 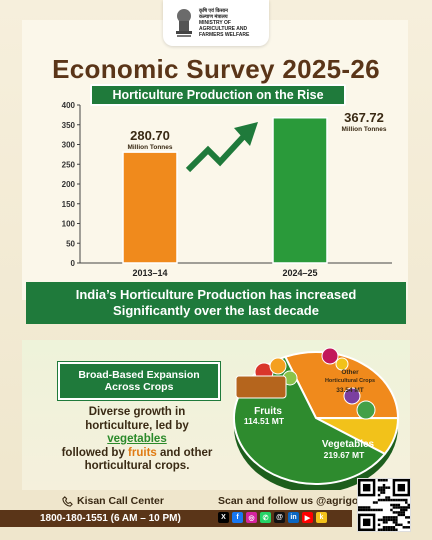 I want to click on koo-icon: k, so click(x=321, y=517).